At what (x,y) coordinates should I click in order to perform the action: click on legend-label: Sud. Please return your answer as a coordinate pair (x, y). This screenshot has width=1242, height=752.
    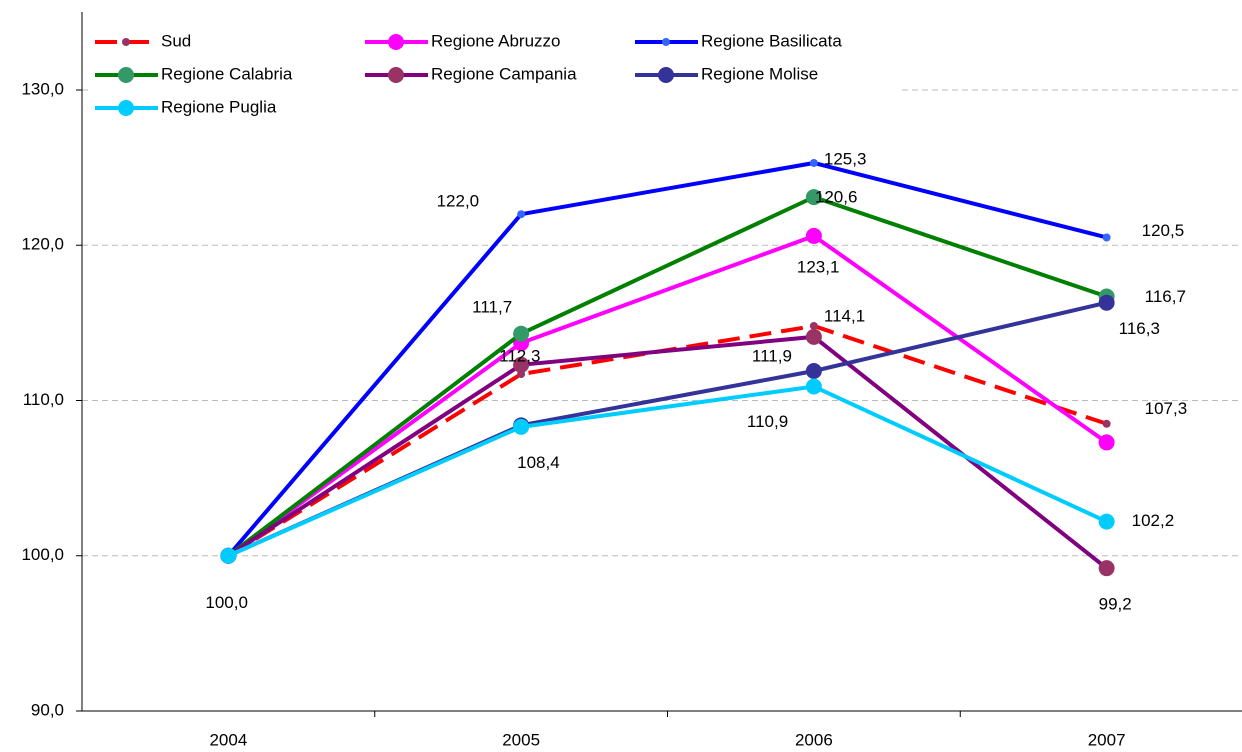
    Looking at the image, I should click on (176, 40).